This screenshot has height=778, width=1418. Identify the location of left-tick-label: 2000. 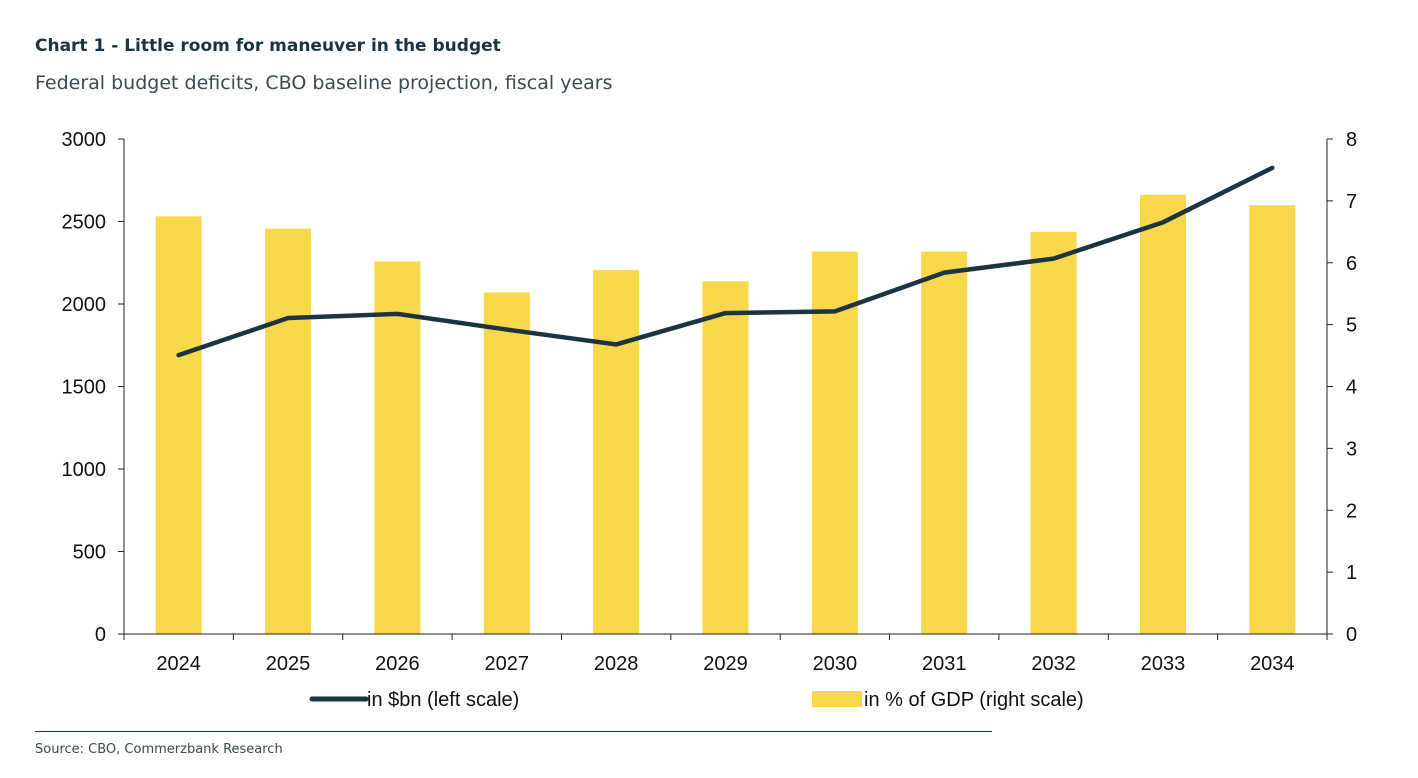
(84, 305).